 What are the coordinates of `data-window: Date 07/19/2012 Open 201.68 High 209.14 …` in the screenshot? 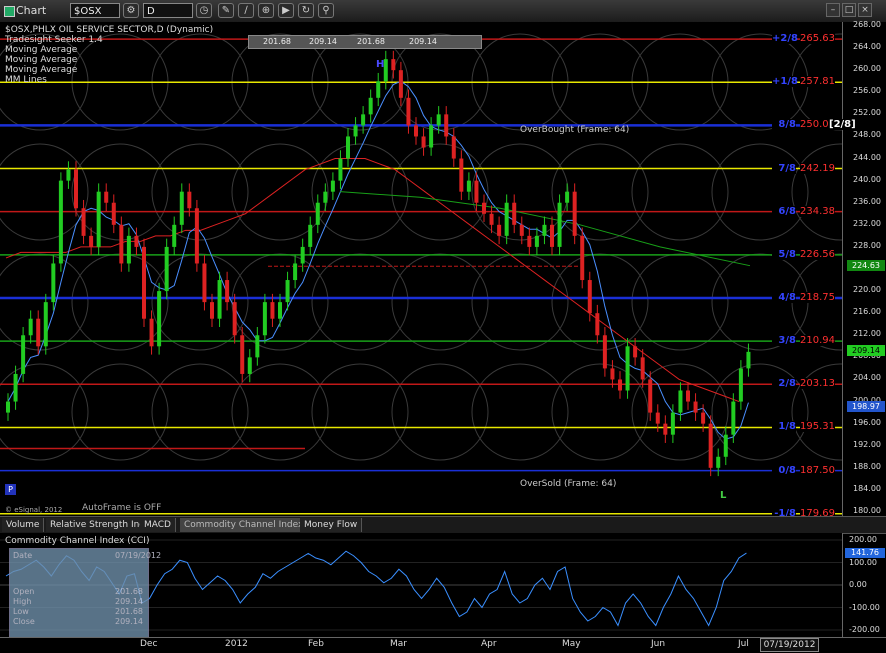 It's located at (85, 595).